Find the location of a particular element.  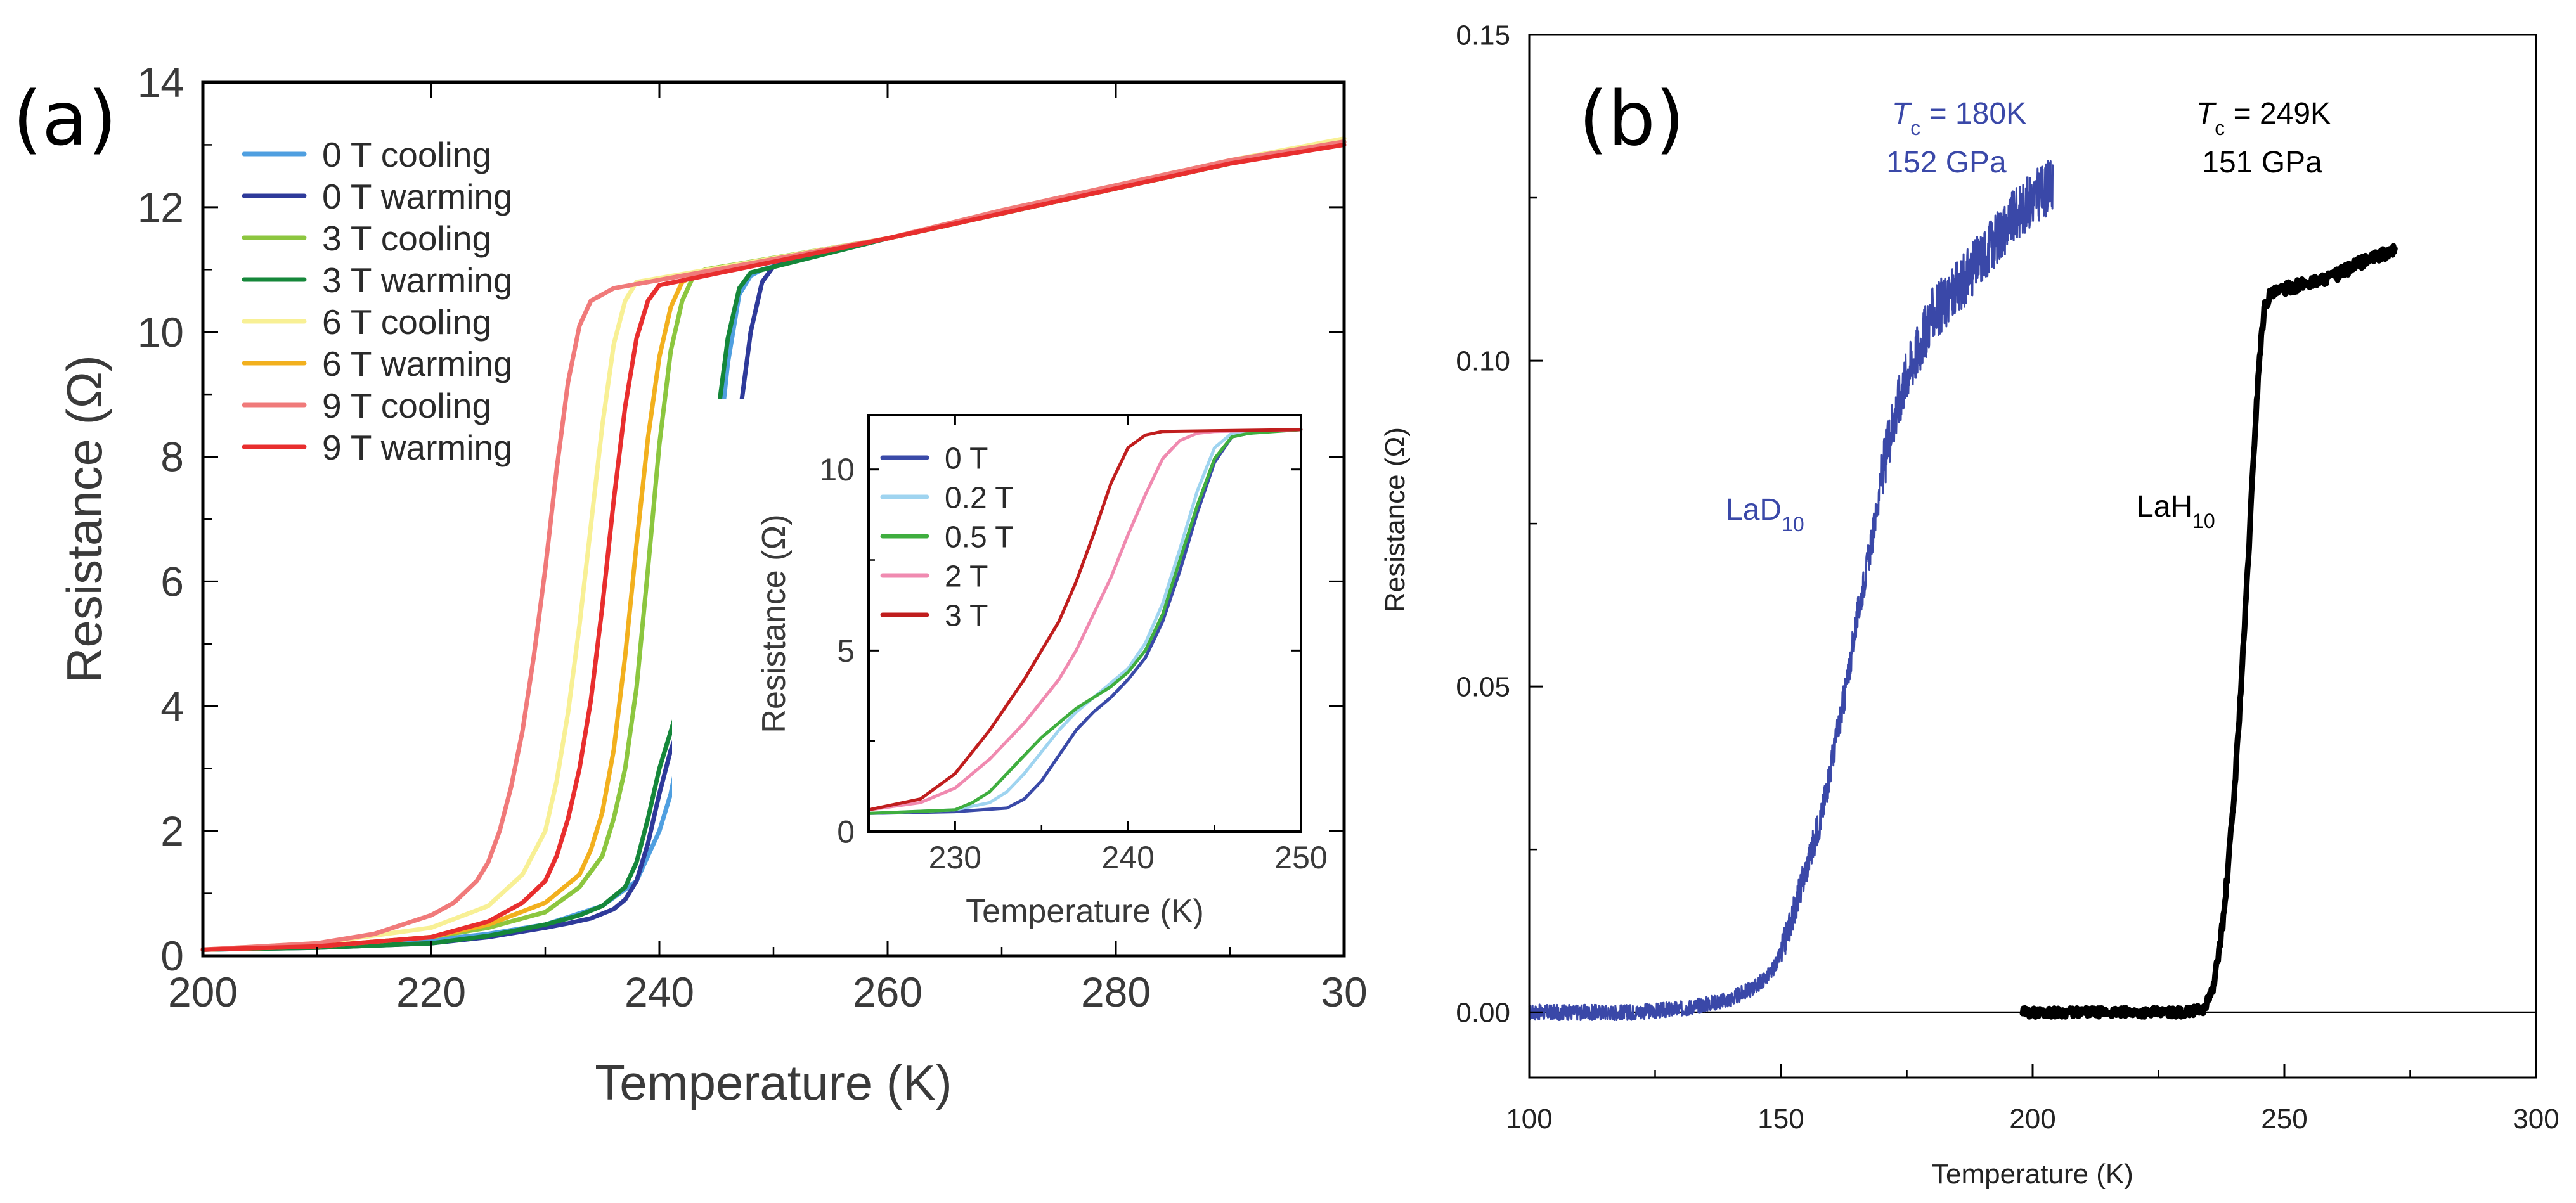

lah10-label: LaH10 is located at coordinates (2176, 511).